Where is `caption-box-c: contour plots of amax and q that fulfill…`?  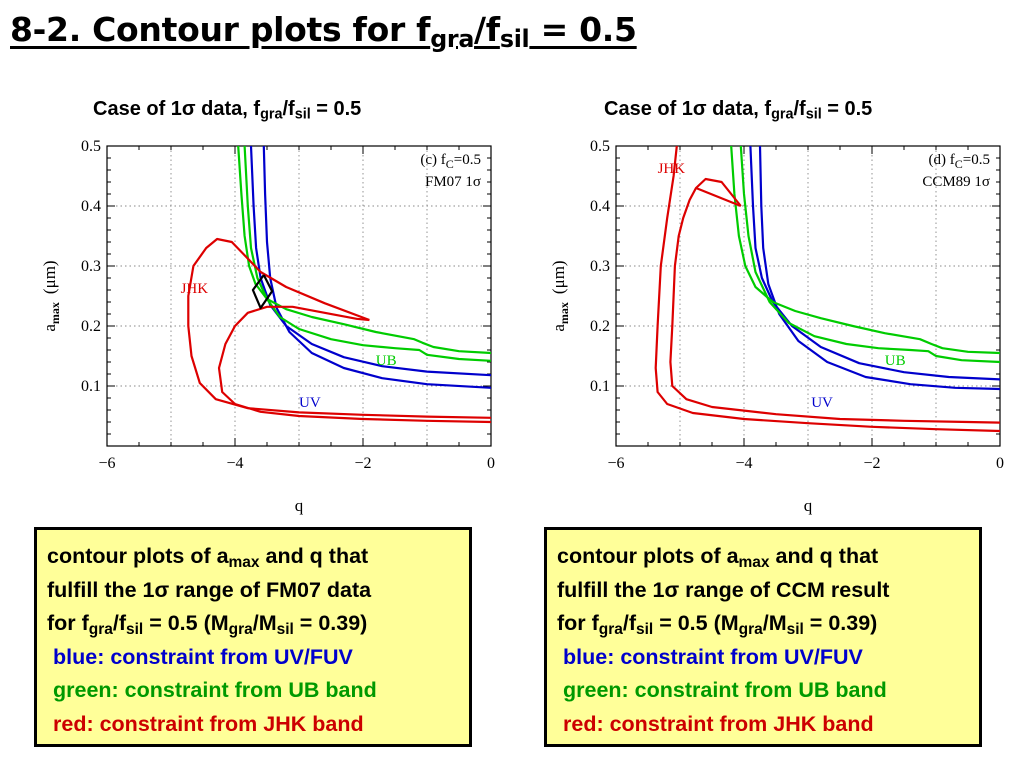 caption-box-c: contour plots of amax and q that fulfill… is located at coordinates (253, 637).